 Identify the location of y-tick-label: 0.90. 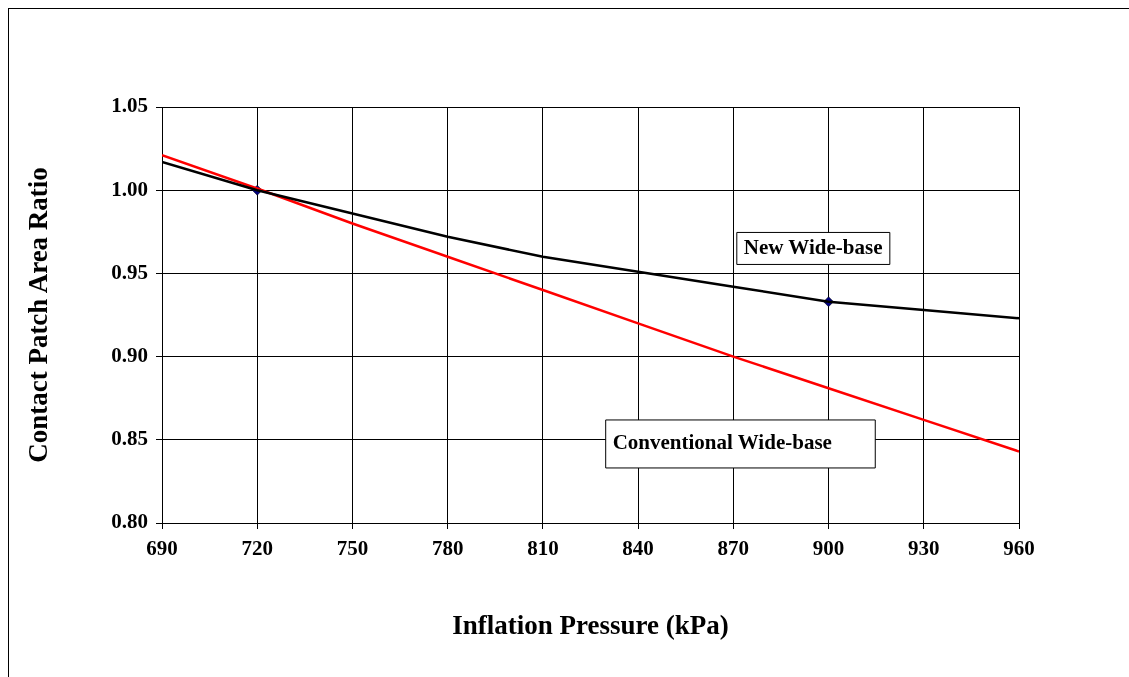
(129, 355).